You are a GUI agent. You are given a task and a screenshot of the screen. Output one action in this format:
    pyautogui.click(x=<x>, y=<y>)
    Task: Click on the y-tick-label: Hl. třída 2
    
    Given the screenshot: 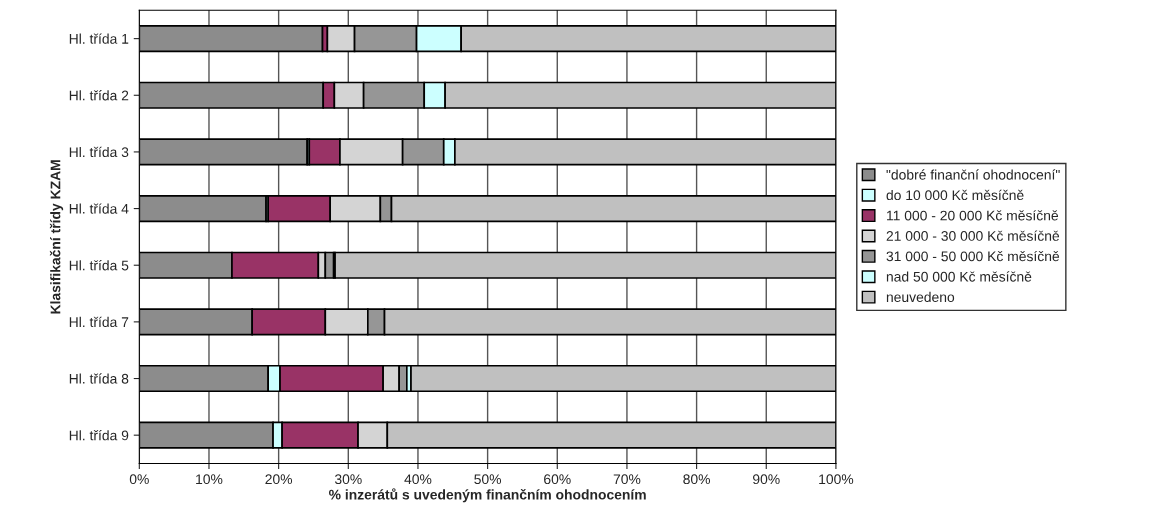 What is the action you would take?
    pyautogui.click(x=99, y=95)
    